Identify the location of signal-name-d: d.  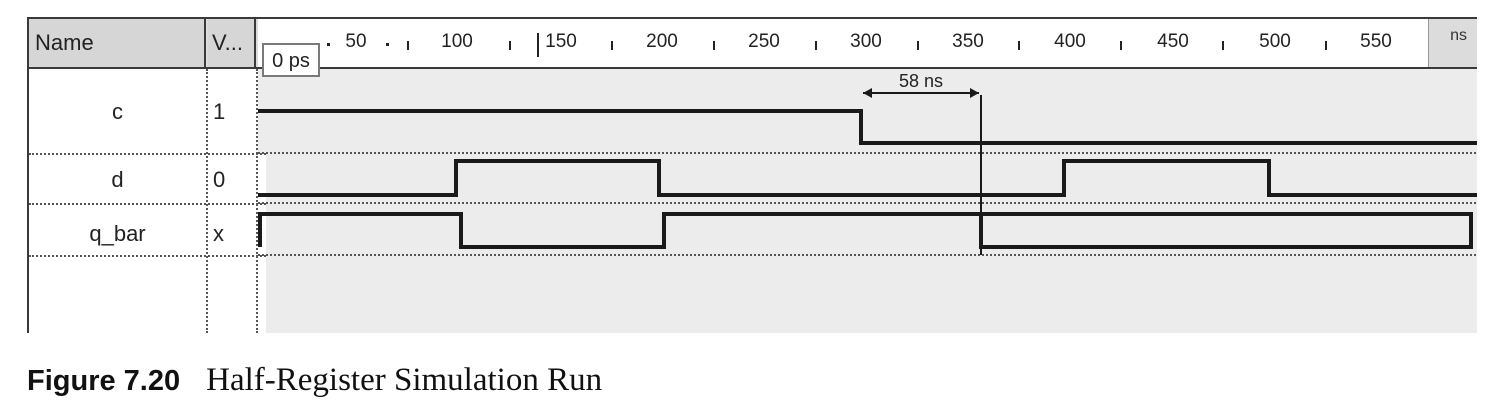
(117, 179).